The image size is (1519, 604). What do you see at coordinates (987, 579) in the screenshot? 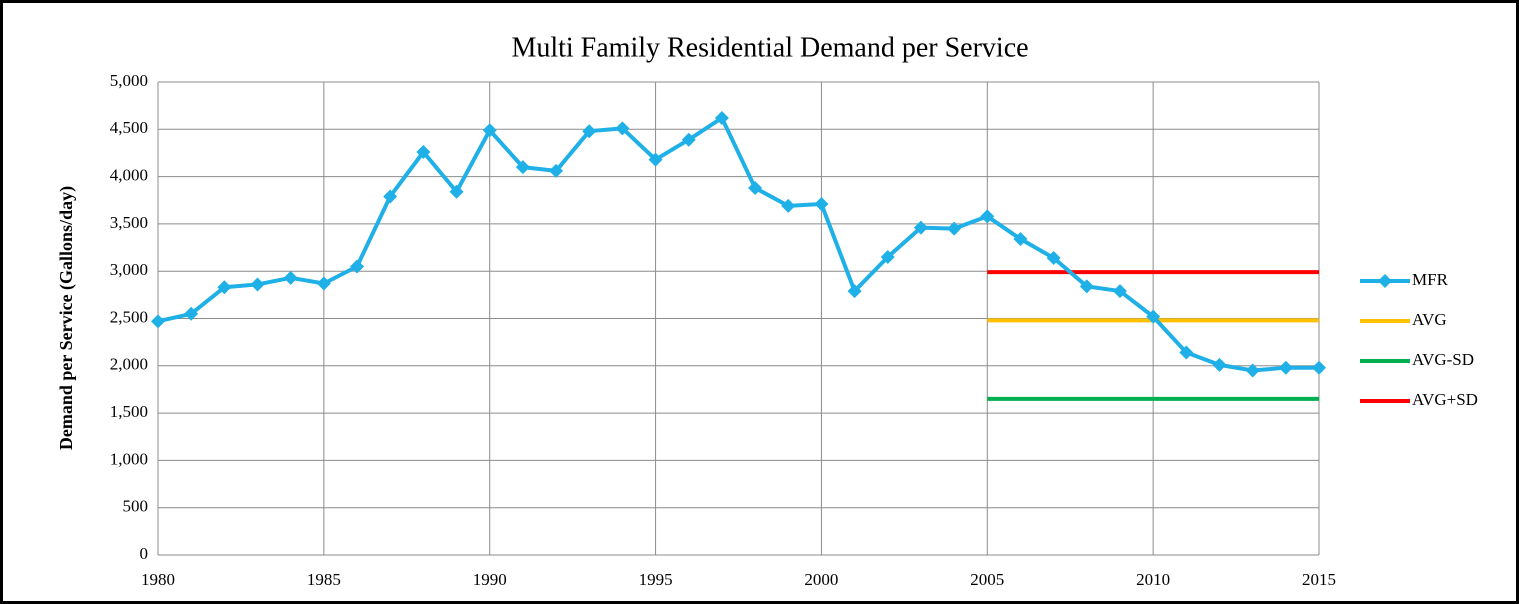
I see `x-tick-label: 2005` at bounding box center [987, 579].